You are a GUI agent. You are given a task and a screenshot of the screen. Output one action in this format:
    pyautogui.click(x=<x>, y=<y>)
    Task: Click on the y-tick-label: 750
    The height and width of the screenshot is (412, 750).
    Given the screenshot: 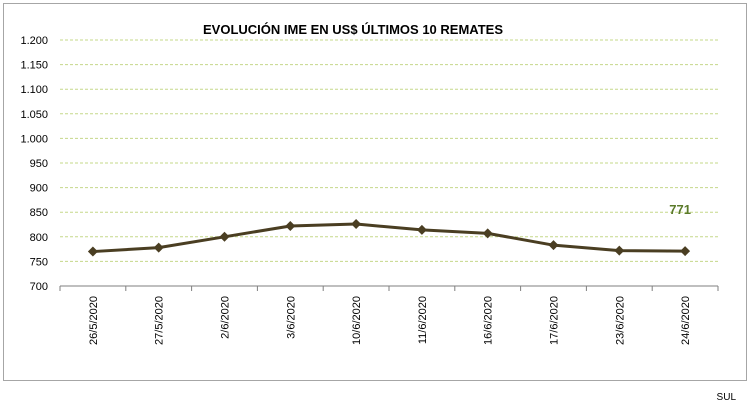 What is the action you would take?
    pyautogui.click(x=39, y=262)
    